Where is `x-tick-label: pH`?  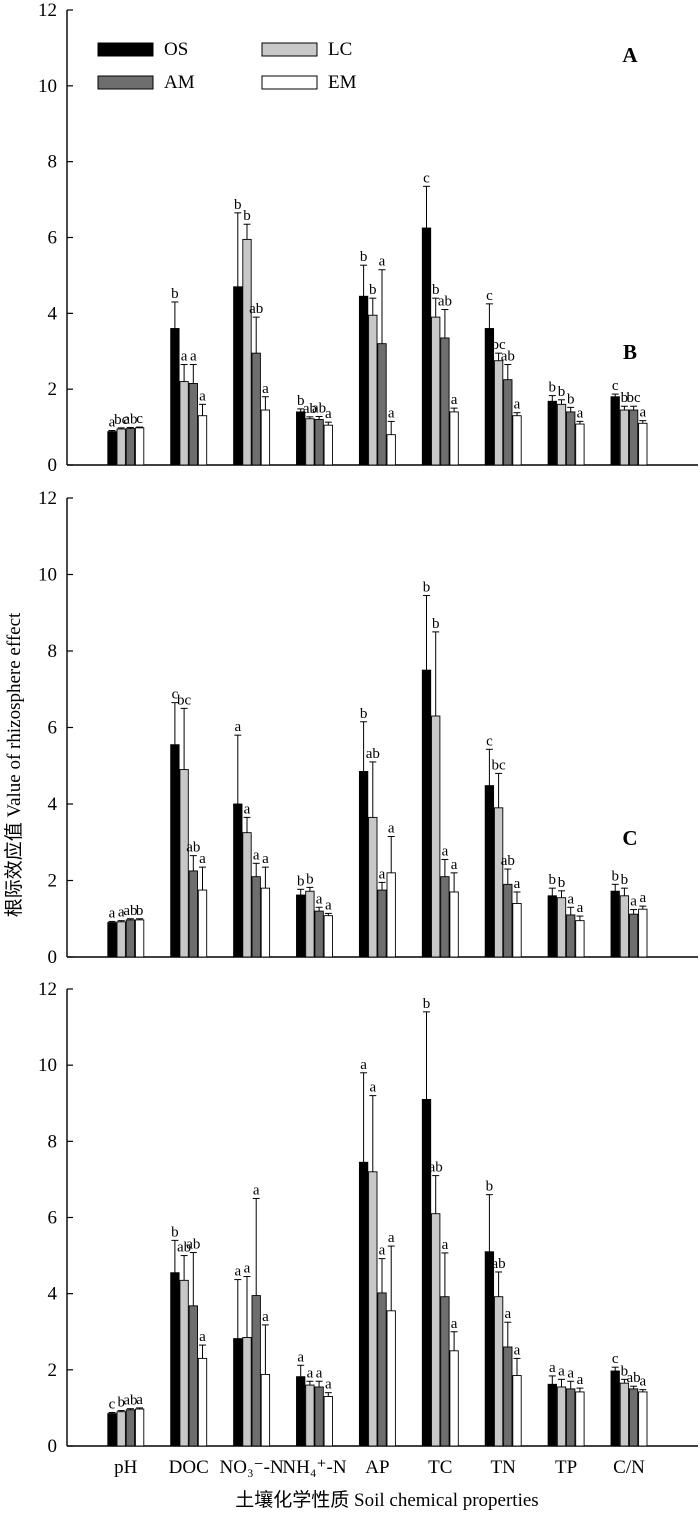 x-tick-label: pH is located at coordinates (126, 1467).